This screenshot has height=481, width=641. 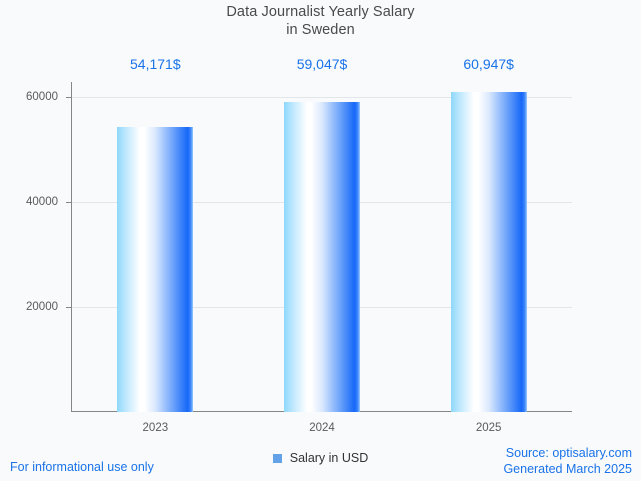 I want to click on y-axis-line, so click(x=71, y=247).